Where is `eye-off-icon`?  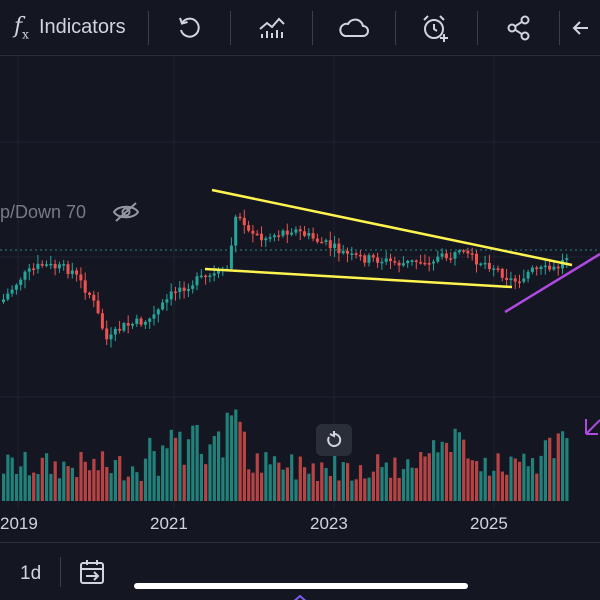
eye-off-icon is located at coordinates (126, 212).